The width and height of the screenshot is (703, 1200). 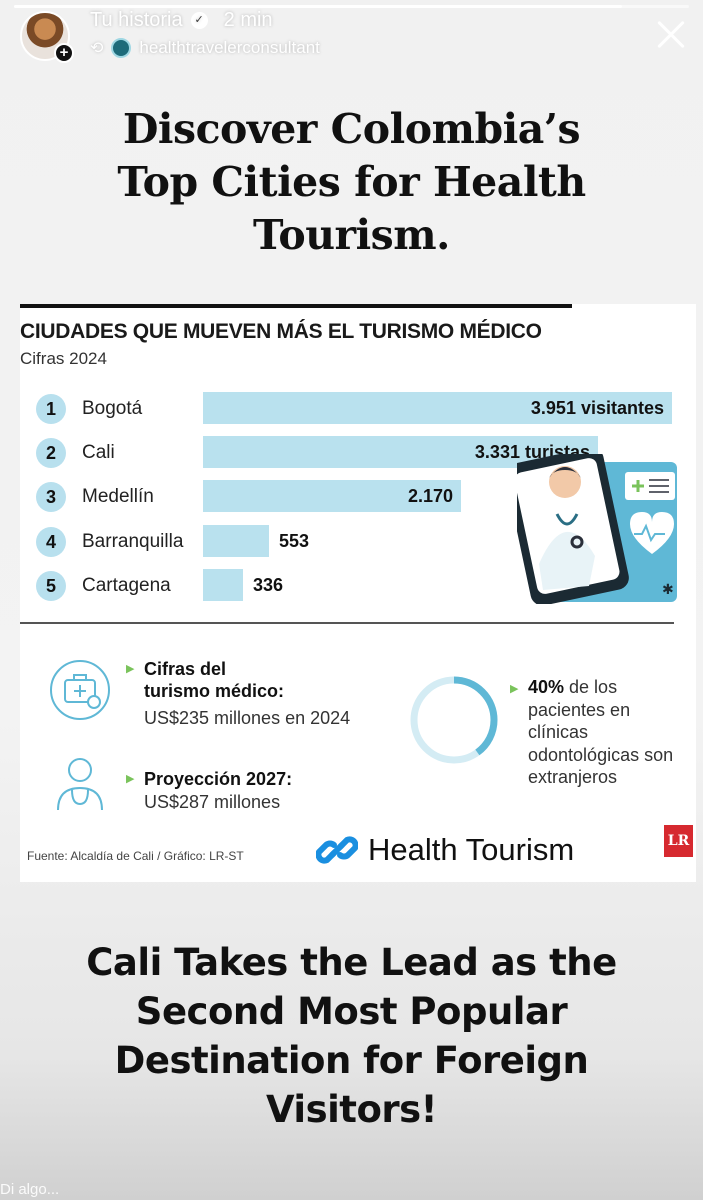 I want to click on story-title: Tu historia, so click(x=136, y=20).